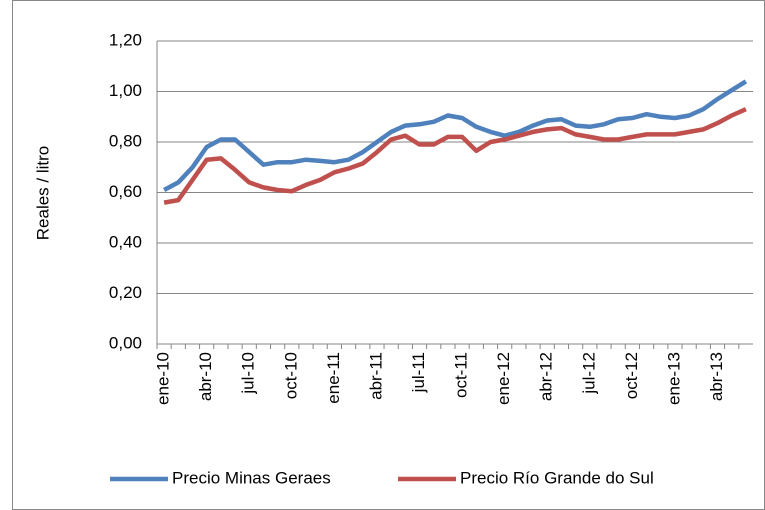 The width and height of the screenshot is (765, 510). I want to click on x-tick-label: ene-11, so click(333, 378).